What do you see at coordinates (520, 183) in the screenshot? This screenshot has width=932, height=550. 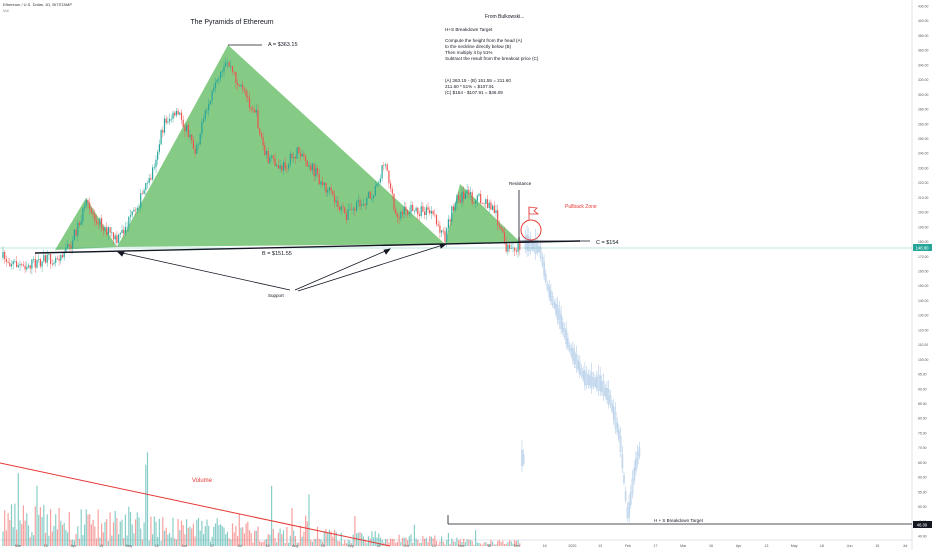 I see `resistance-label: Resistance` at bounding box center [520, 183].